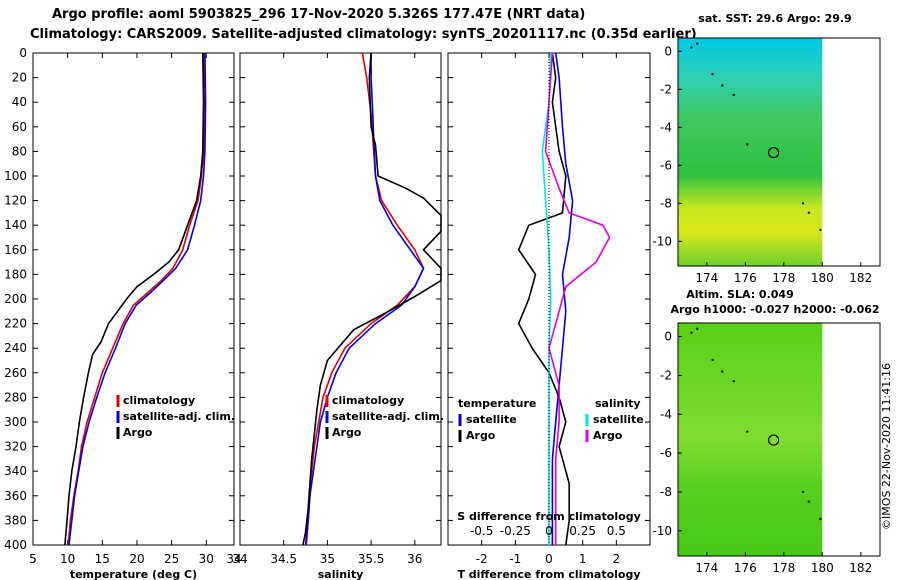 The image size is (900, 580). Describe the element at coordinates (15, 348) in the screenshot. I see `y-tick-label: 240` at that location.